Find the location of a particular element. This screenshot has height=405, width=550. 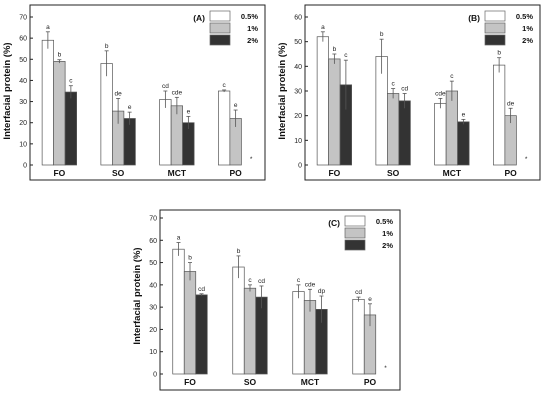

panel-label: (B) is located at coordinates (474, 18).